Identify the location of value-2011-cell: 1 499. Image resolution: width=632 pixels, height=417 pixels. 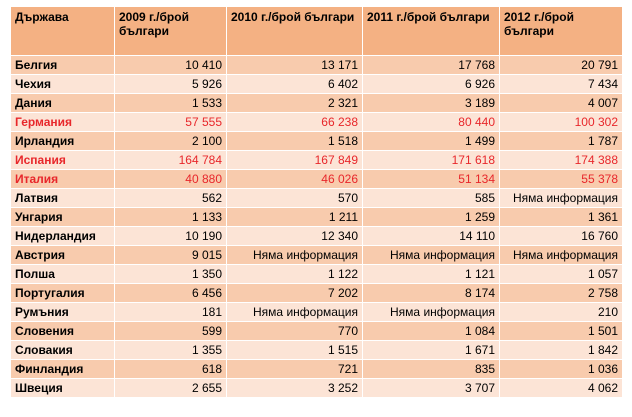
(431, 141).